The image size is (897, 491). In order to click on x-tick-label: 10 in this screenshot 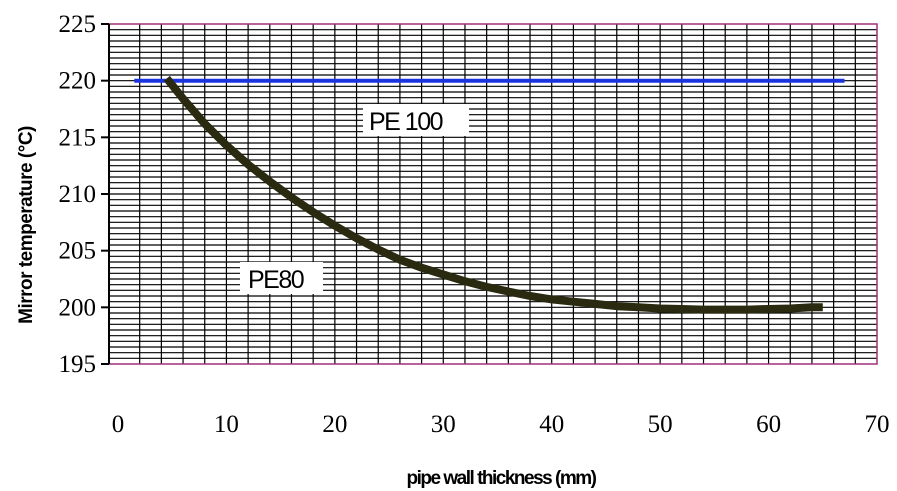, I will do `click(226, 424)`.